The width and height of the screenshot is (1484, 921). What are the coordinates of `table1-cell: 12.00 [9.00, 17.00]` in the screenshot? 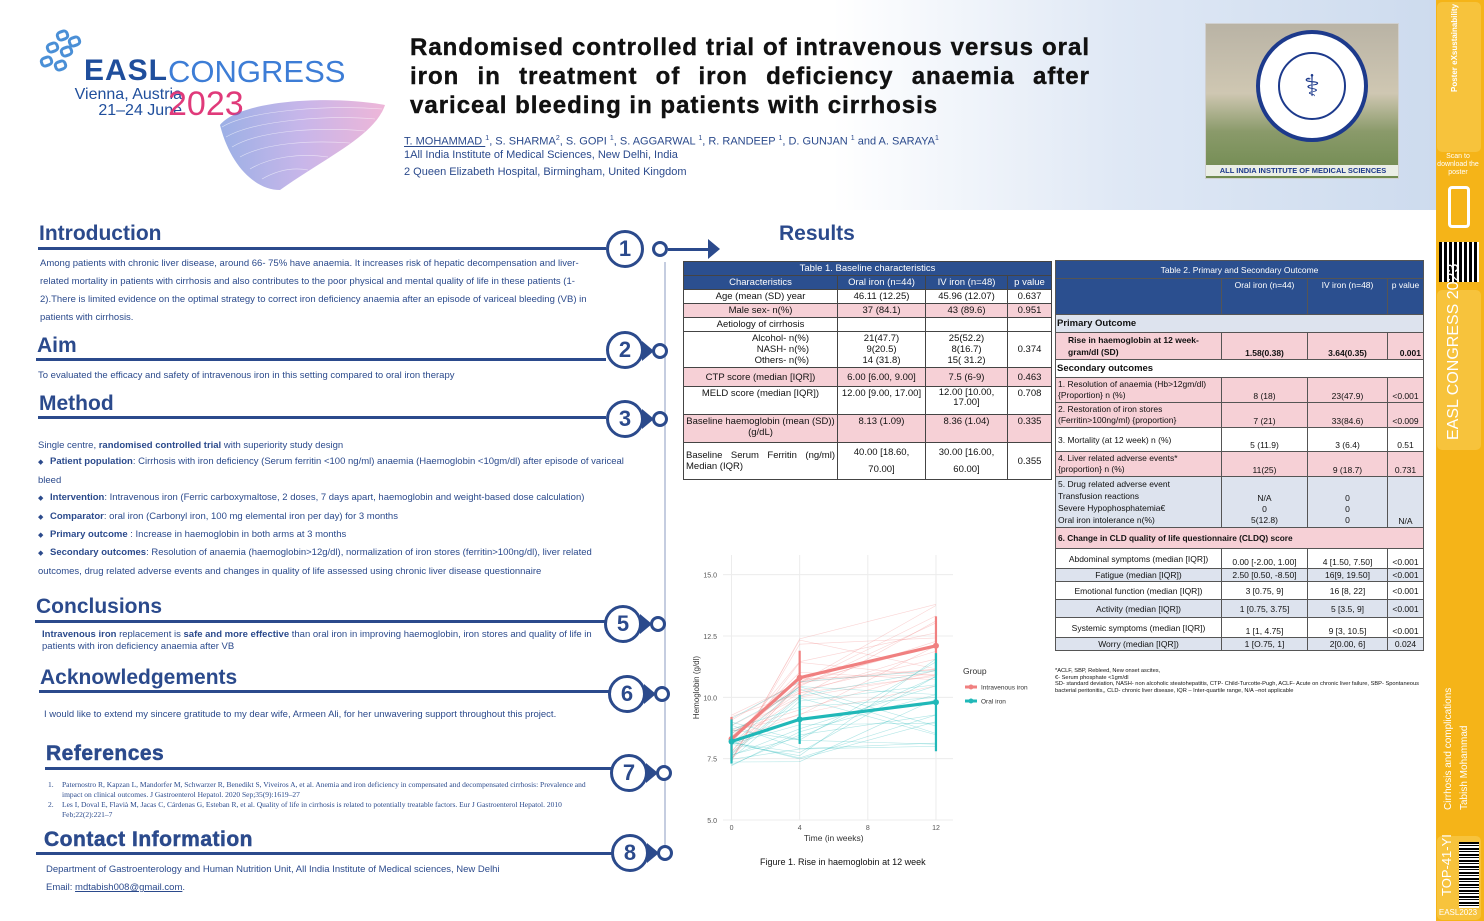 It's located at (881, 400).